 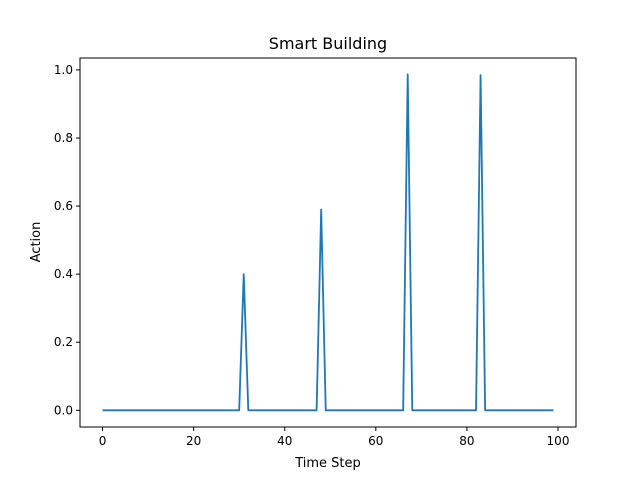 I want to click on y-axis-label: Action, so click(x=36, y=242).